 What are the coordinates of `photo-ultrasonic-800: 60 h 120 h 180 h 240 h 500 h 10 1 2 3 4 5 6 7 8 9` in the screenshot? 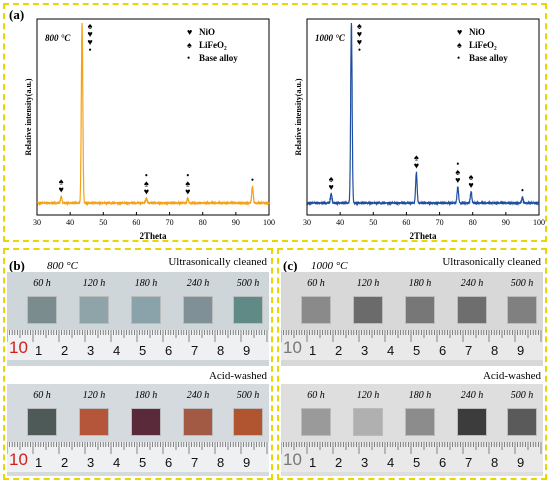 It's located at (138, 319).